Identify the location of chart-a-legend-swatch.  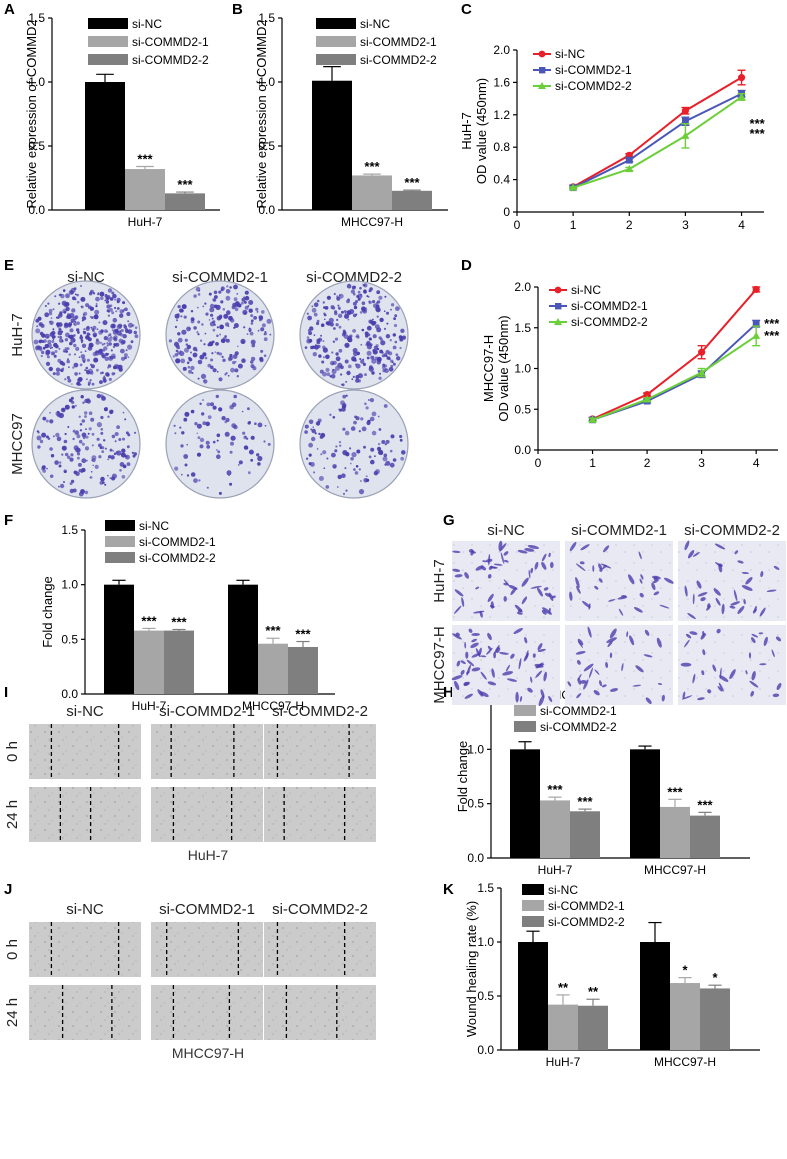
(108, 41).